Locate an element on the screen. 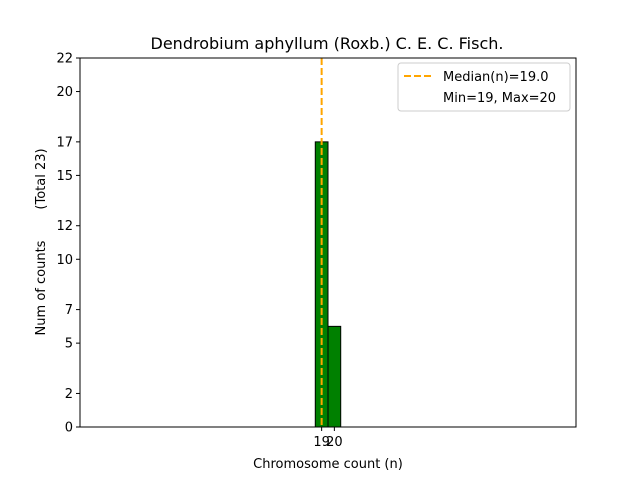 This screenshot has height=480, width=640. y-tick-label-17: 17 is located at coordinates (64, 142).